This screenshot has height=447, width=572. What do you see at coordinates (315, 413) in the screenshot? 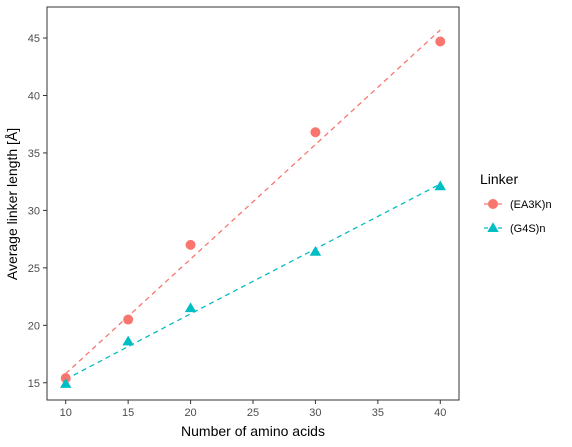
I see `x-tick-label: 30` at bounding box center [315, 413].